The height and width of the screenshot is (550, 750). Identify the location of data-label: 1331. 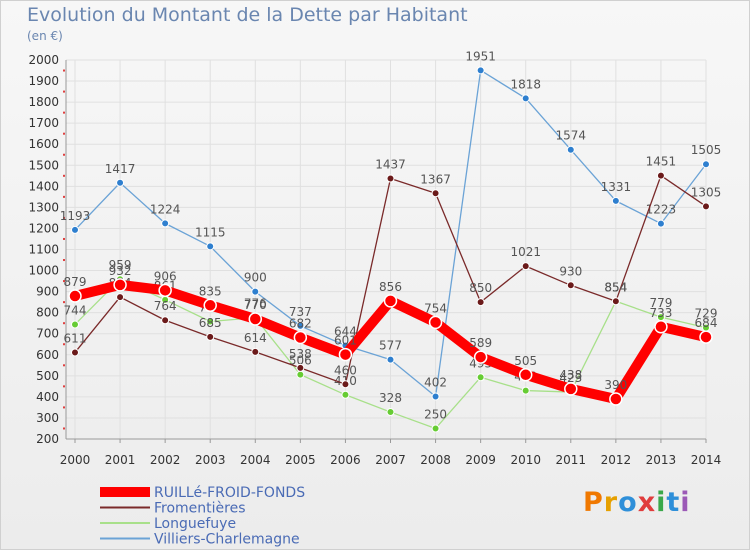
(616, 187).